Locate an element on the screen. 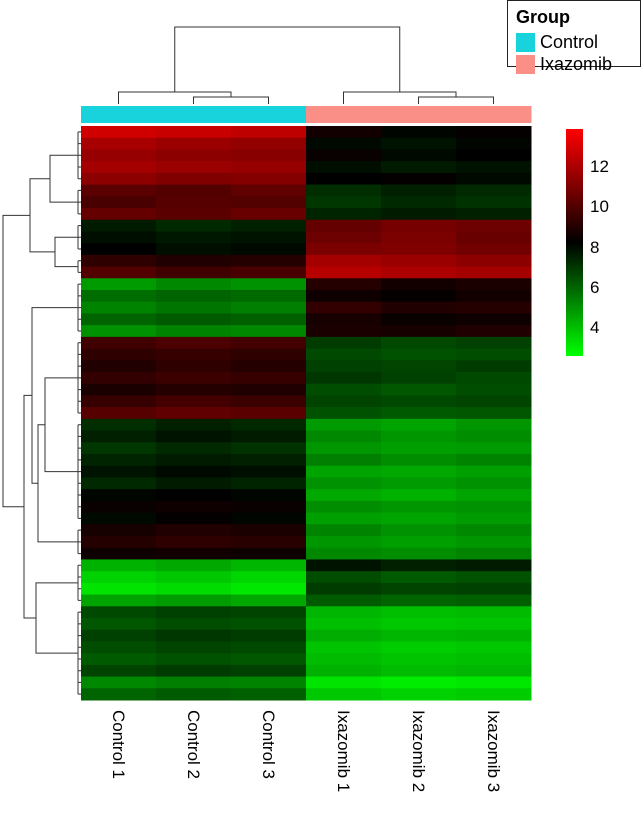 Image resolution: width=644 pixels, height=817 pixels. column-dendrogram-branch is located at coordinates (175, 97).